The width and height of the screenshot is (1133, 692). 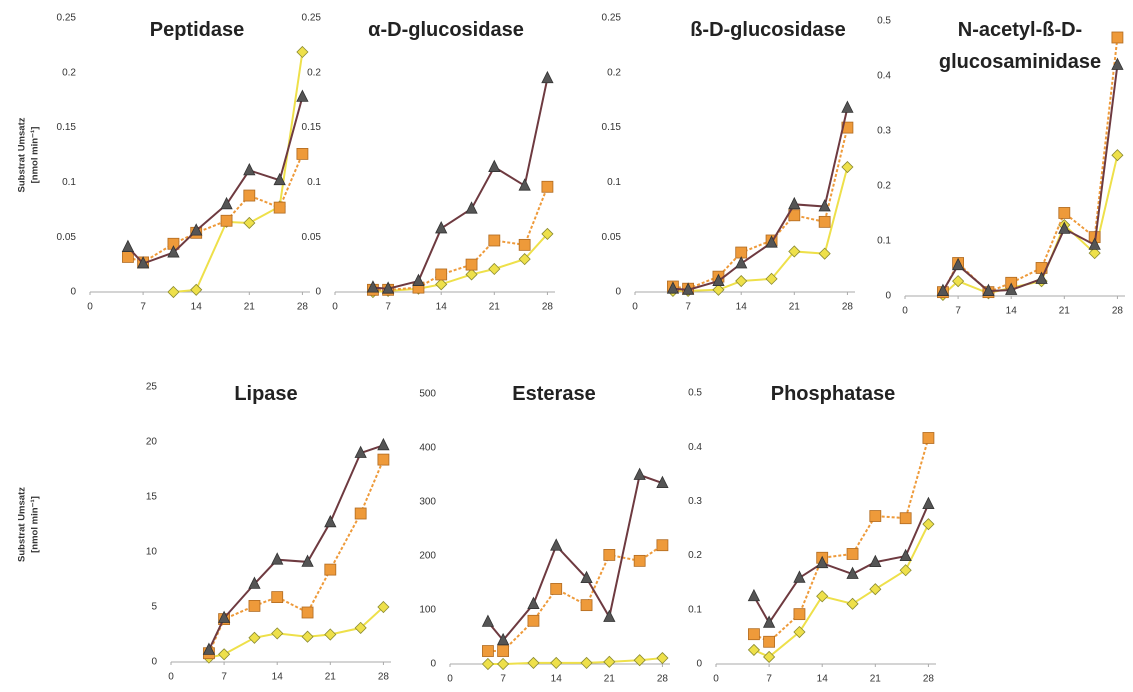 I want to click on y-tick-label: 5, so click(x=154, y=607).